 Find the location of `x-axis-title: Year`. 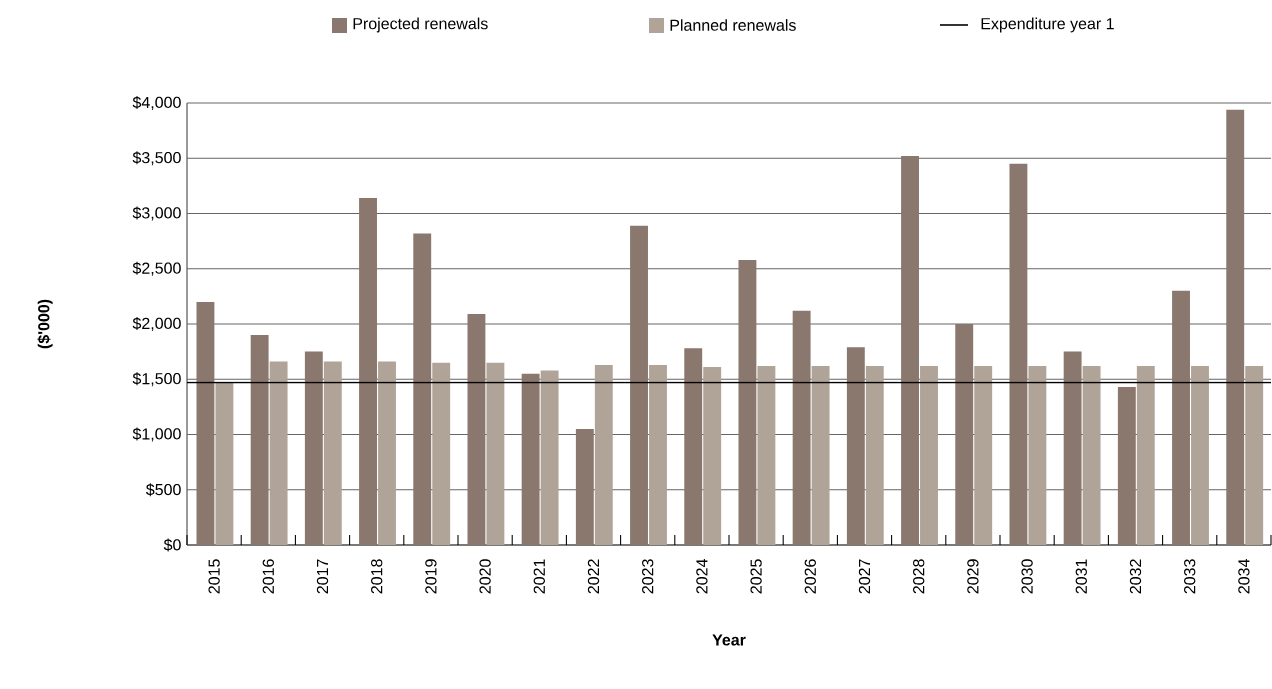

x-axis-title: Year is located at coordinates (729, 640).